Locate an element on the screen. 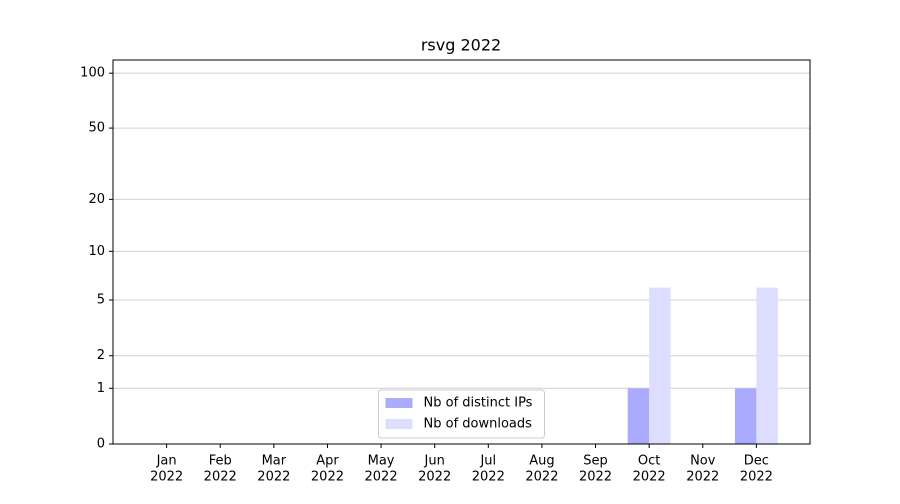 This screenshot has width=900, height=504. y-tick-label: 2 is located at coordinates (101, 355).